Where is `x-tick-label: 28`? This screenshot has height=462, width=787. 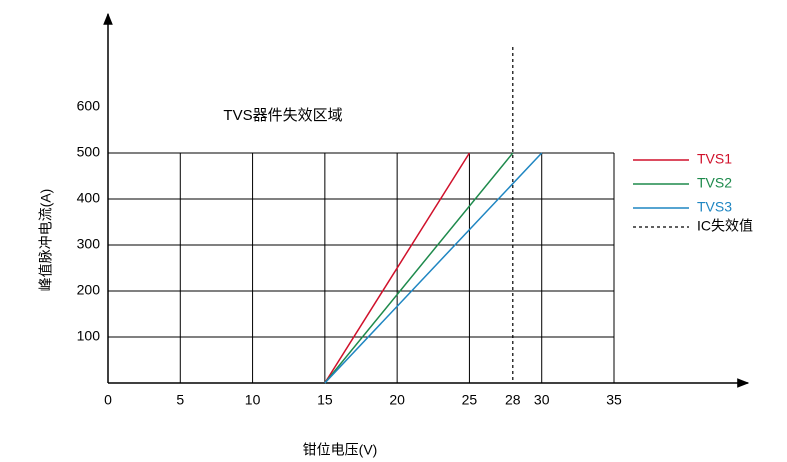 x-tick-label: 28 is located at coordinates (513, 400).